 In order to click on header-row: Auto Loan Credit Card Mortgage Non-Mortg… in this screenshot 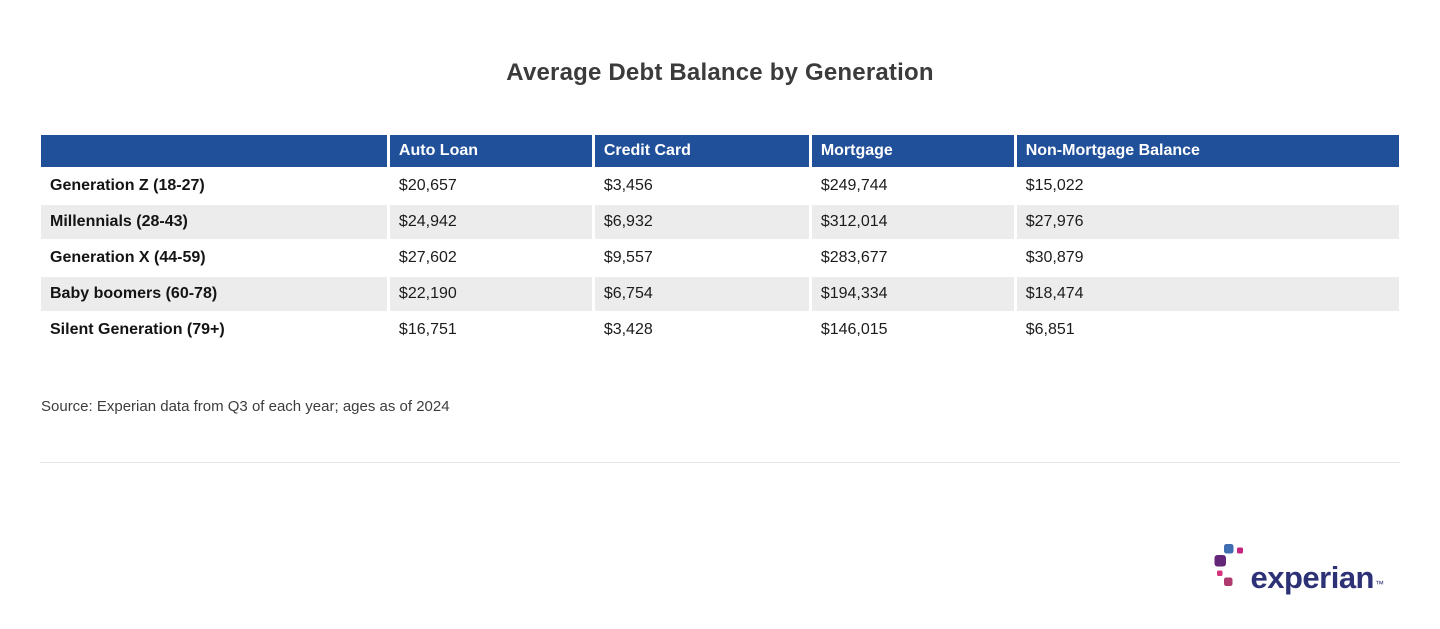, I will do `click(720, 151)`.